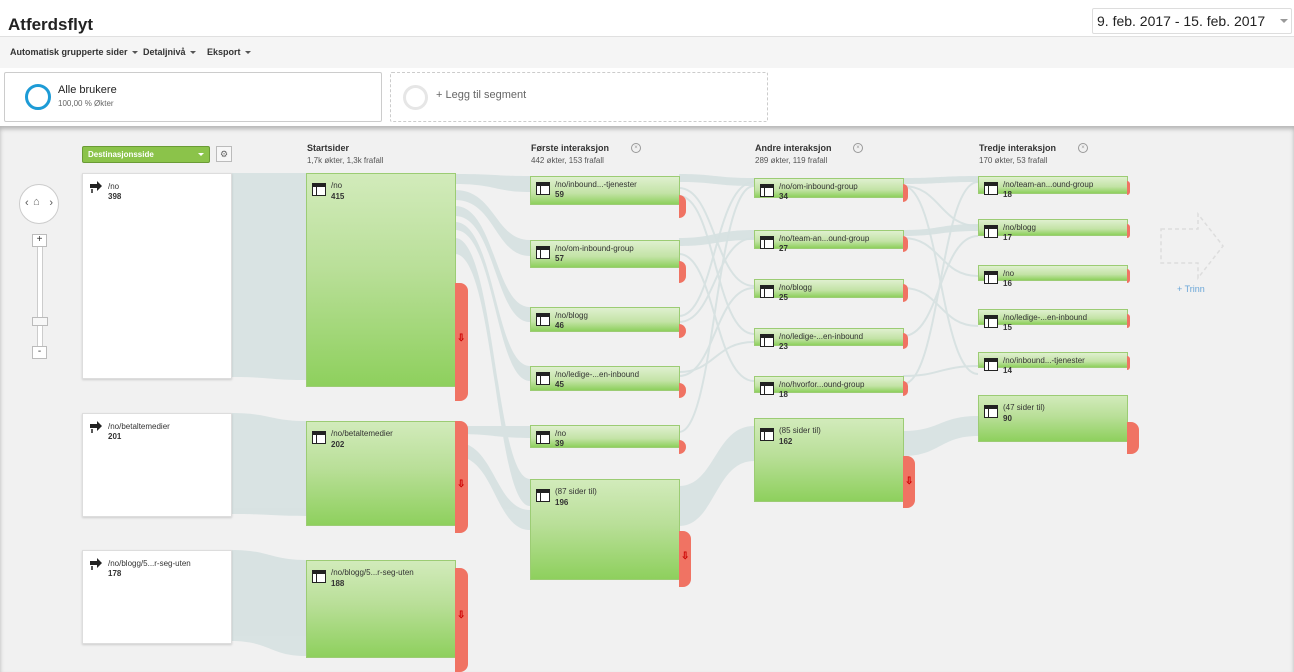 Image resolution: width=1294 pixels, height=672 pixels. What do you see at coordinates (605, 254) in the screenshot?
I see `flow-node: /no/om-inbound-group 57` at bounding box center [605, 254].